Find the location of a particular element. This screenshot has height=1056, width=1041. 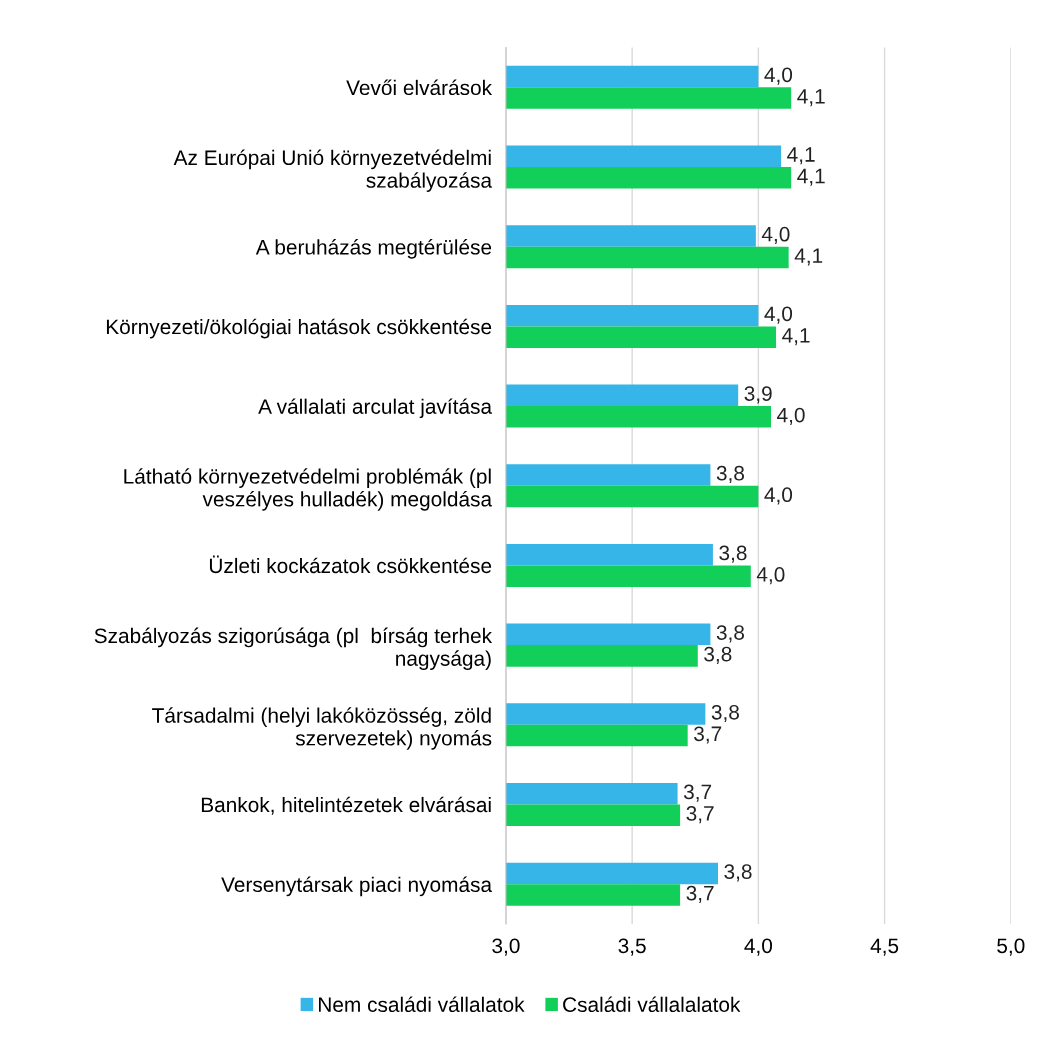

data-label: 3,9 is located at coordinates (758, 395).